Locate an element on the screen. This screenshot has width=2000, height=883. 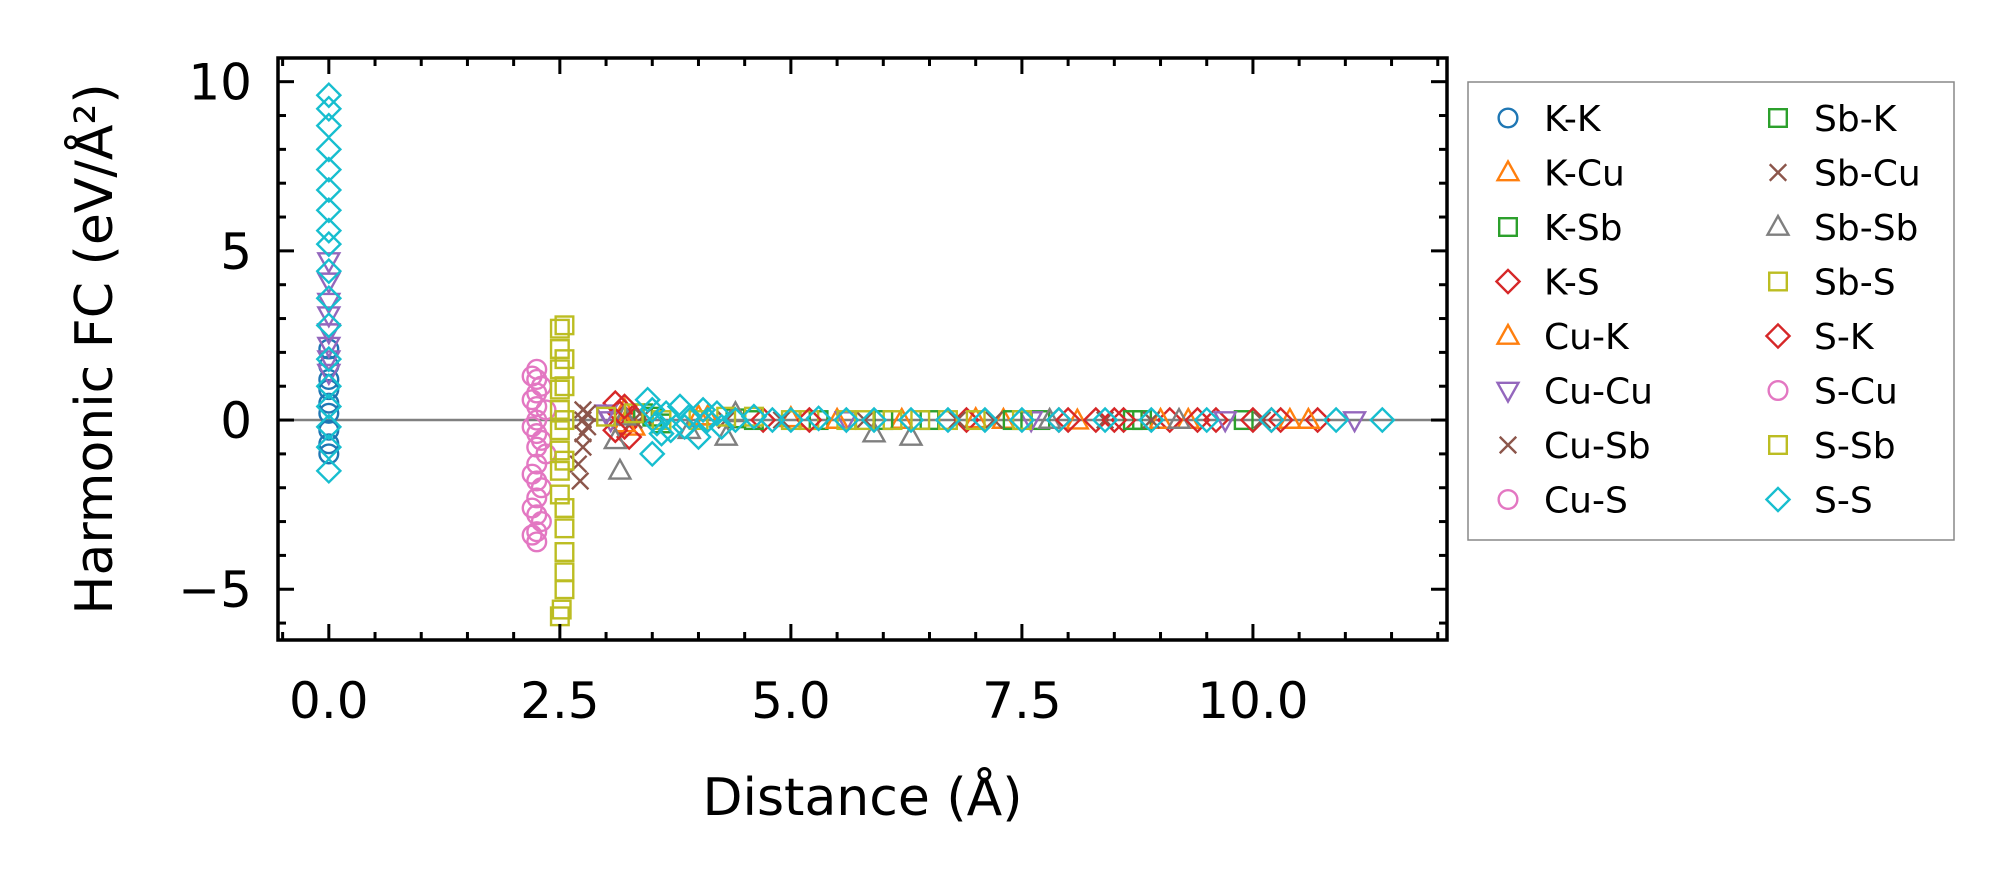
y-tick-label: 0 is located at coordinates (236, 421).